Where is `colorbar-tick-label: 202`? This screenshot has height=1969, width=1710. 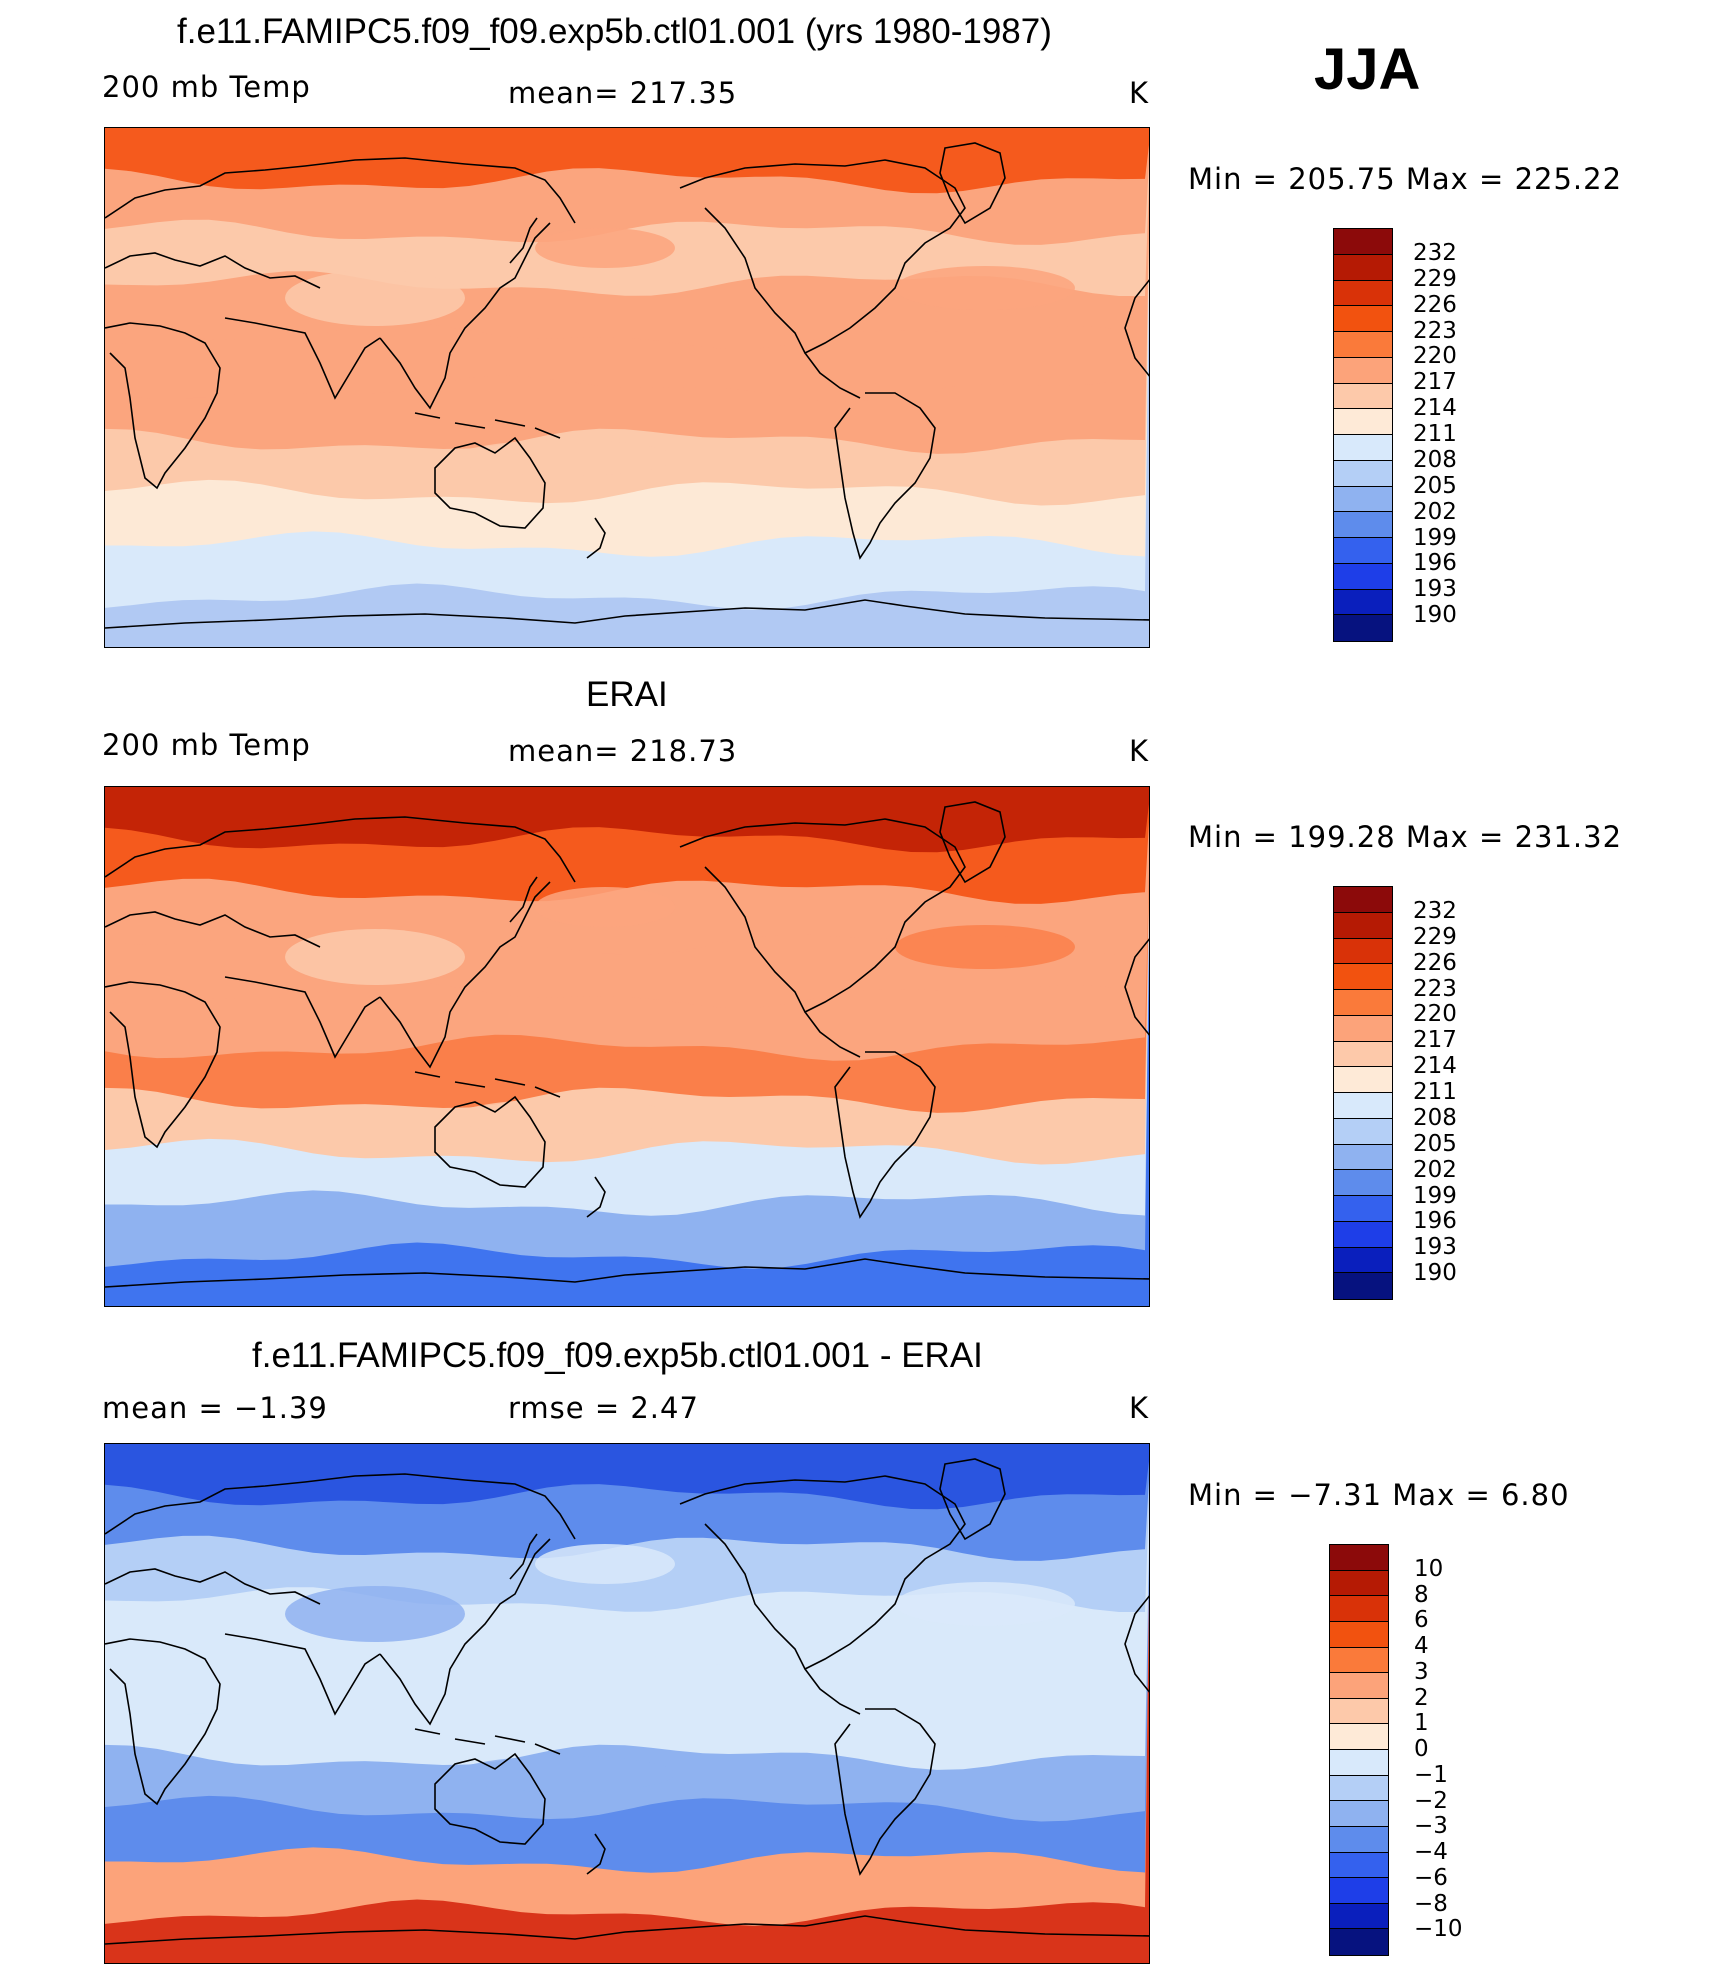 colorbar-tick-label: 202 is located at coordinates (1435, 1169).